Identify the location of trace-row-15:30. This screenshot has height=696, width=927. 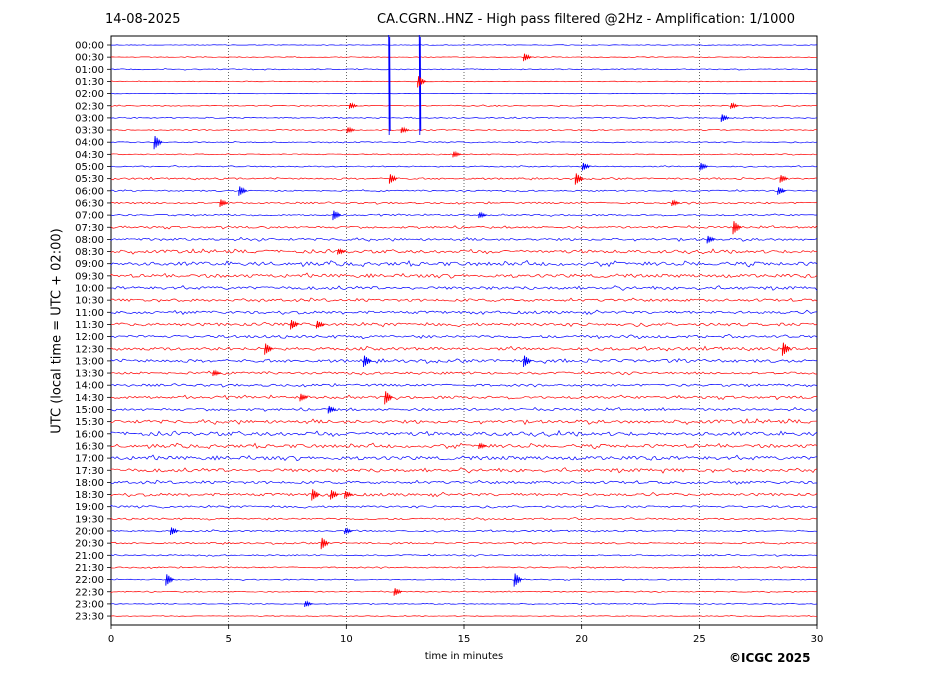
(464, 422).